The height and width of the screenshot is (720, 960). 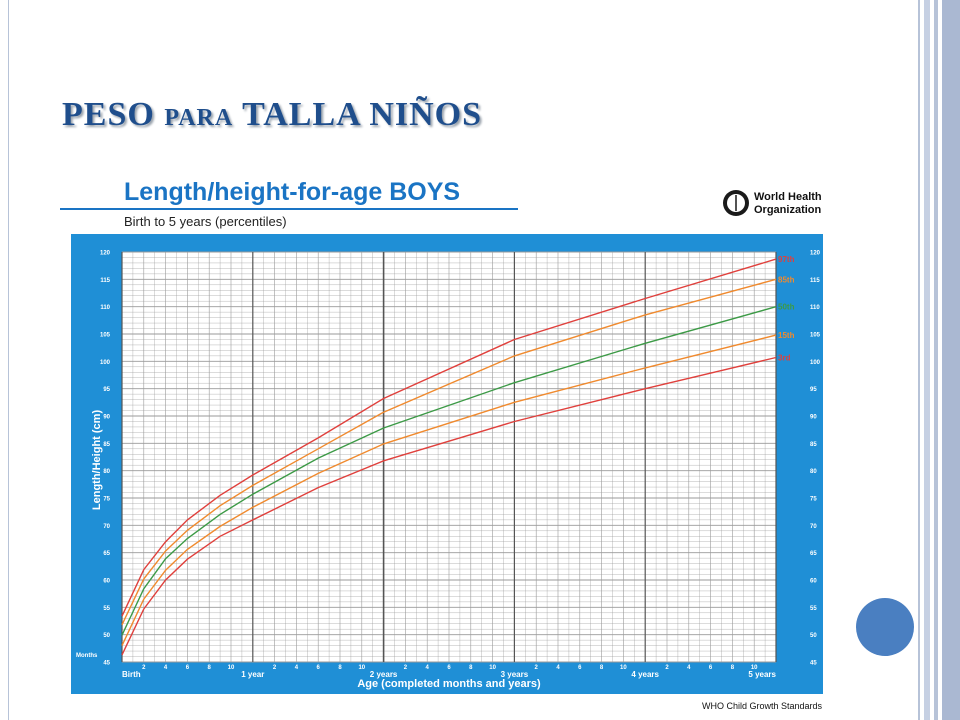 What do you see at coordinates (105, 336) in the screenshot?
I see `y-tick-label-left: 105` at bounding box center [105, 336].